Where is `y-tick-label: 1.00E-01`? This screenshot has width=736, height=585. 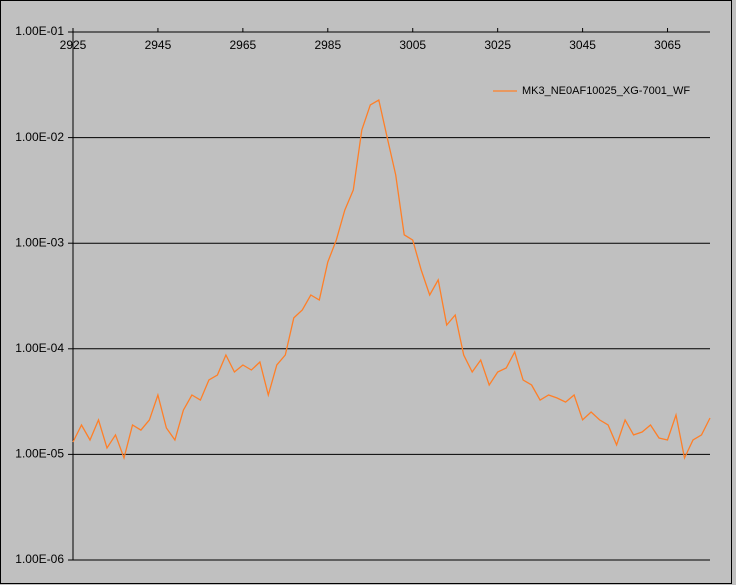
y-tick-label: 1.00E-01 is located at coordinates (39, 31).